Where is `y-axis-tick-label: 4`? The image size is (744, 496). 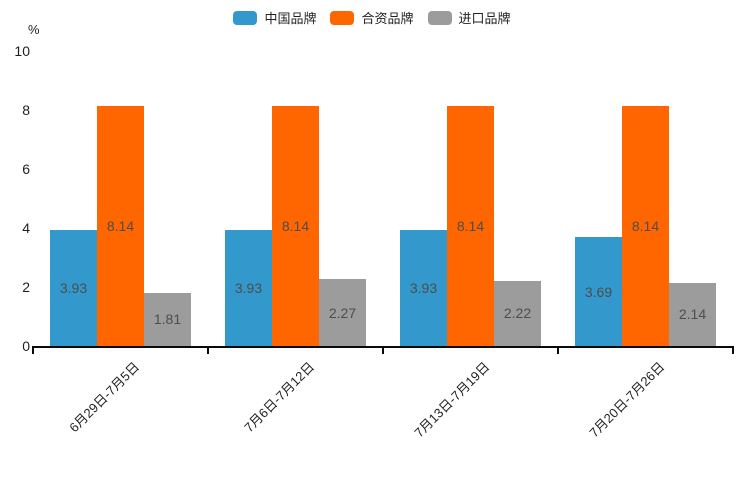
y-axis-tick-label: 4 is located at coordinates (26, 228).